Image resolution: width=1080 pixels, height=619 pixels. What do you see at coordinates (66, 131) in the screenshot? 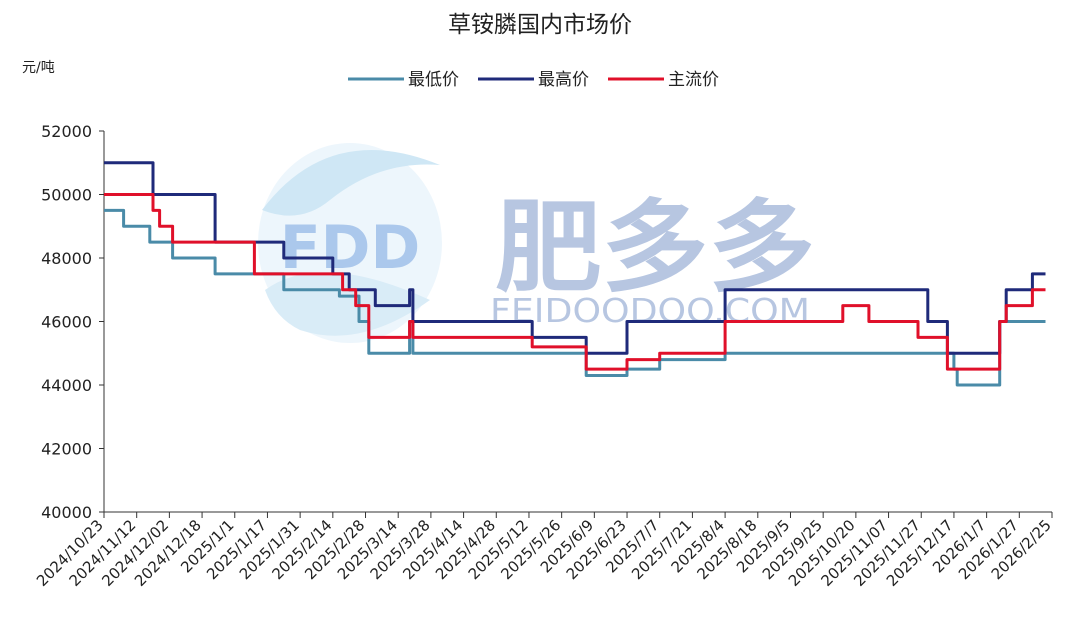
I see `y-tick-label: 52000` at bounding box center [66, 131].